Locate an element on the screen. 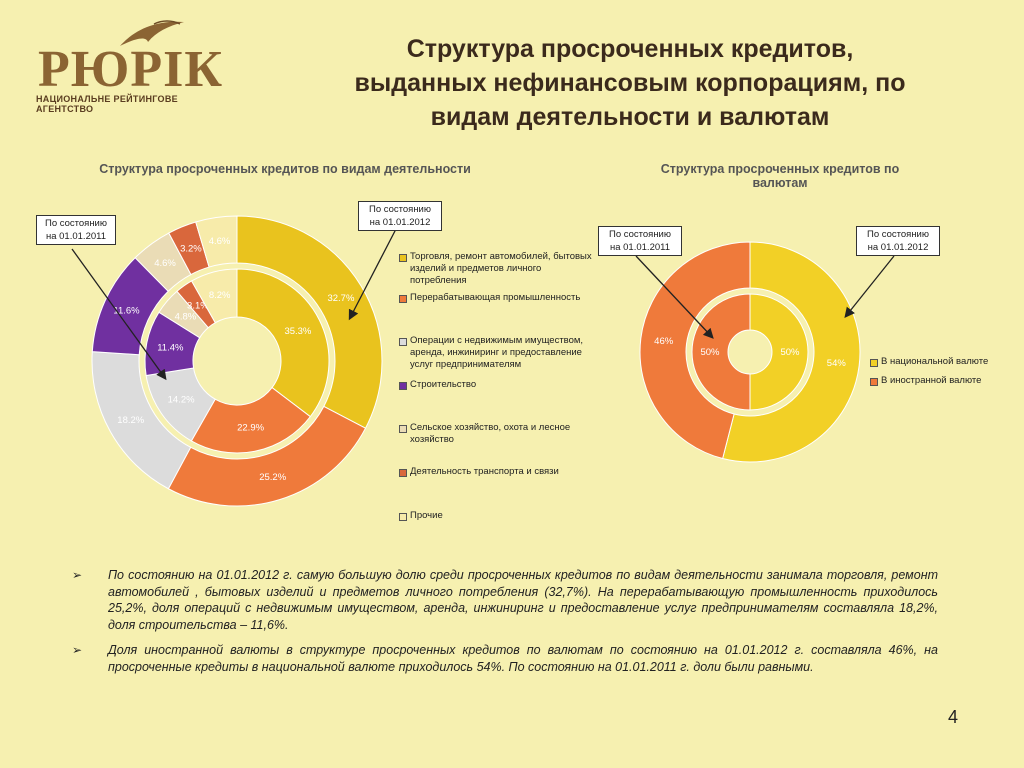  company-logo: РЮРІК НАЦИОНАЛЬНЕ РЕЙТИНГОВЕ АГЕНТСТВО is located at coordinates (130, 66).